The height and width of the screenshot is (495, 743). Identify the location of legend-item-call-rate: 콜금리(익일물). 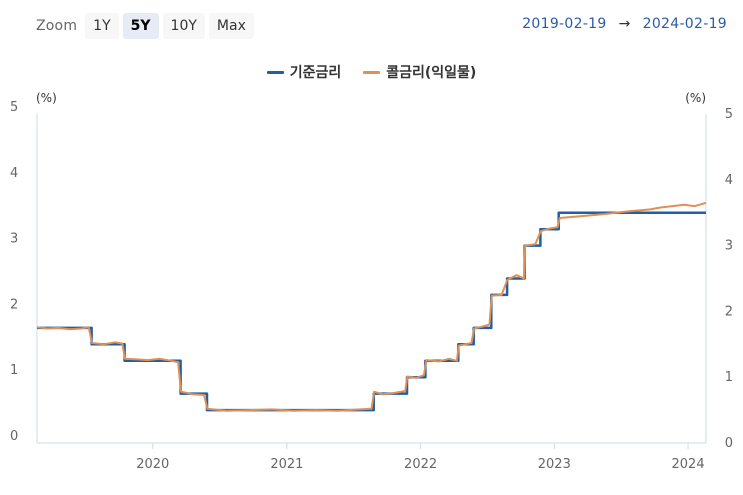
(419, 72).